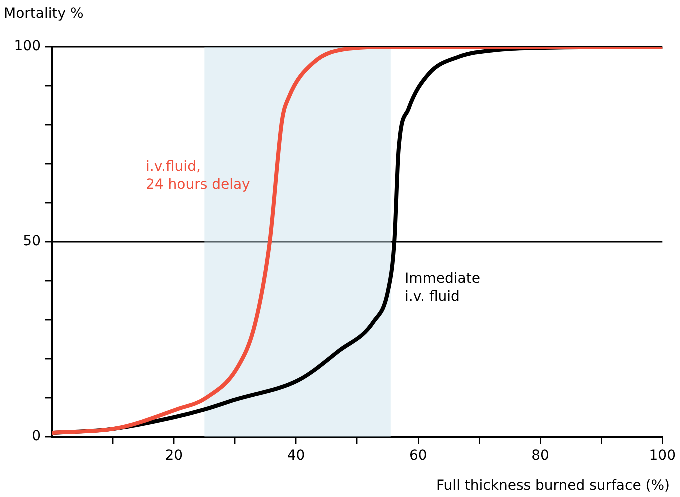 The height and width of the screenshot is (497, 680). I want to click on y-tick-label: 0, so click(36, 436).